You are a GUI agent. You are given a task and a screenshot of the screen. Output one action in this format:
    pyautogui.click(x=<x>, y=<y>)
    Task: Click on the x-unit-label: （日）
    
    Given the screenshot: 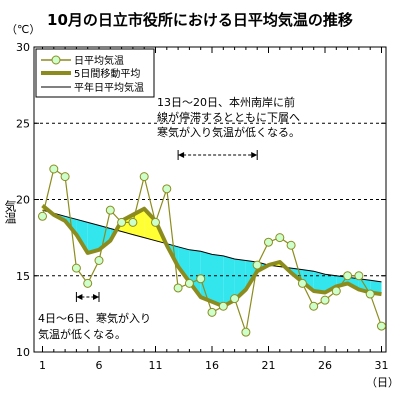 What is the action you would take?
    pyautogui.click(x=382, y=382)
    